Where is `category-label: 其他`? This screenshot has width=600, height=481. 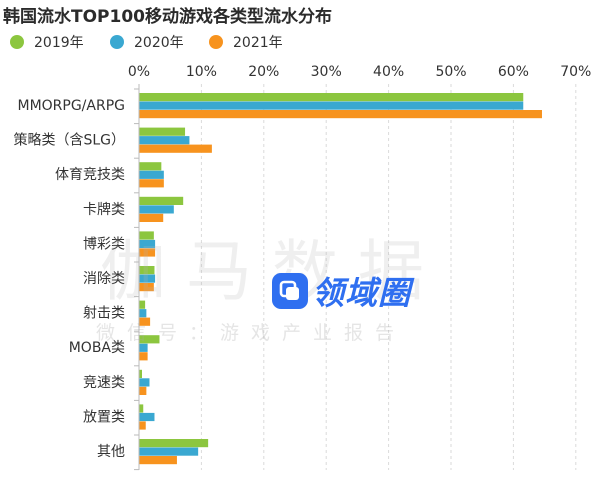
category-label: 其他 is located at coordinates (111, 452).